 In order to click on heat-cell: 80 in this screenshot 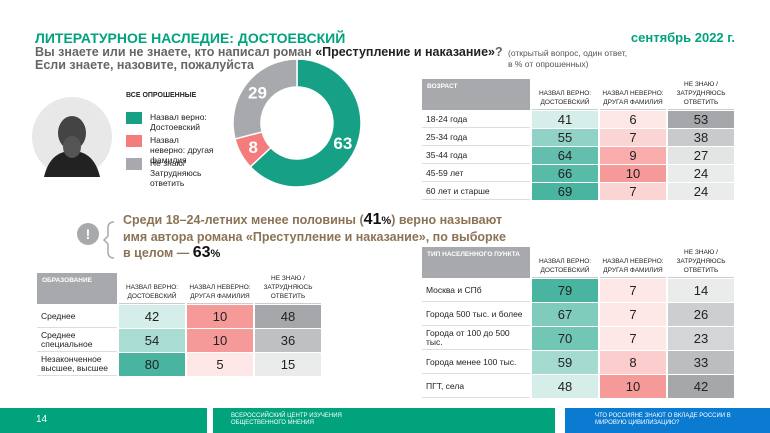, I will do `click(152, 364)`.